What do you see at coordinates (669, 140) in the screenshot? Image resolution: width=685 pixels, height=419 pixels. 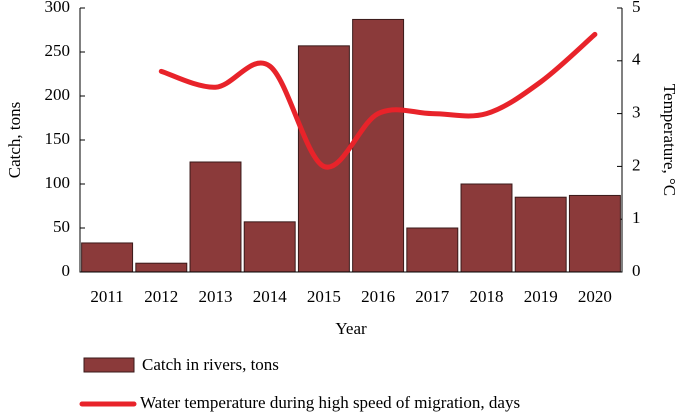 I see `y2-axis-title: Temperature, °C` at bounding box center [669, 140].